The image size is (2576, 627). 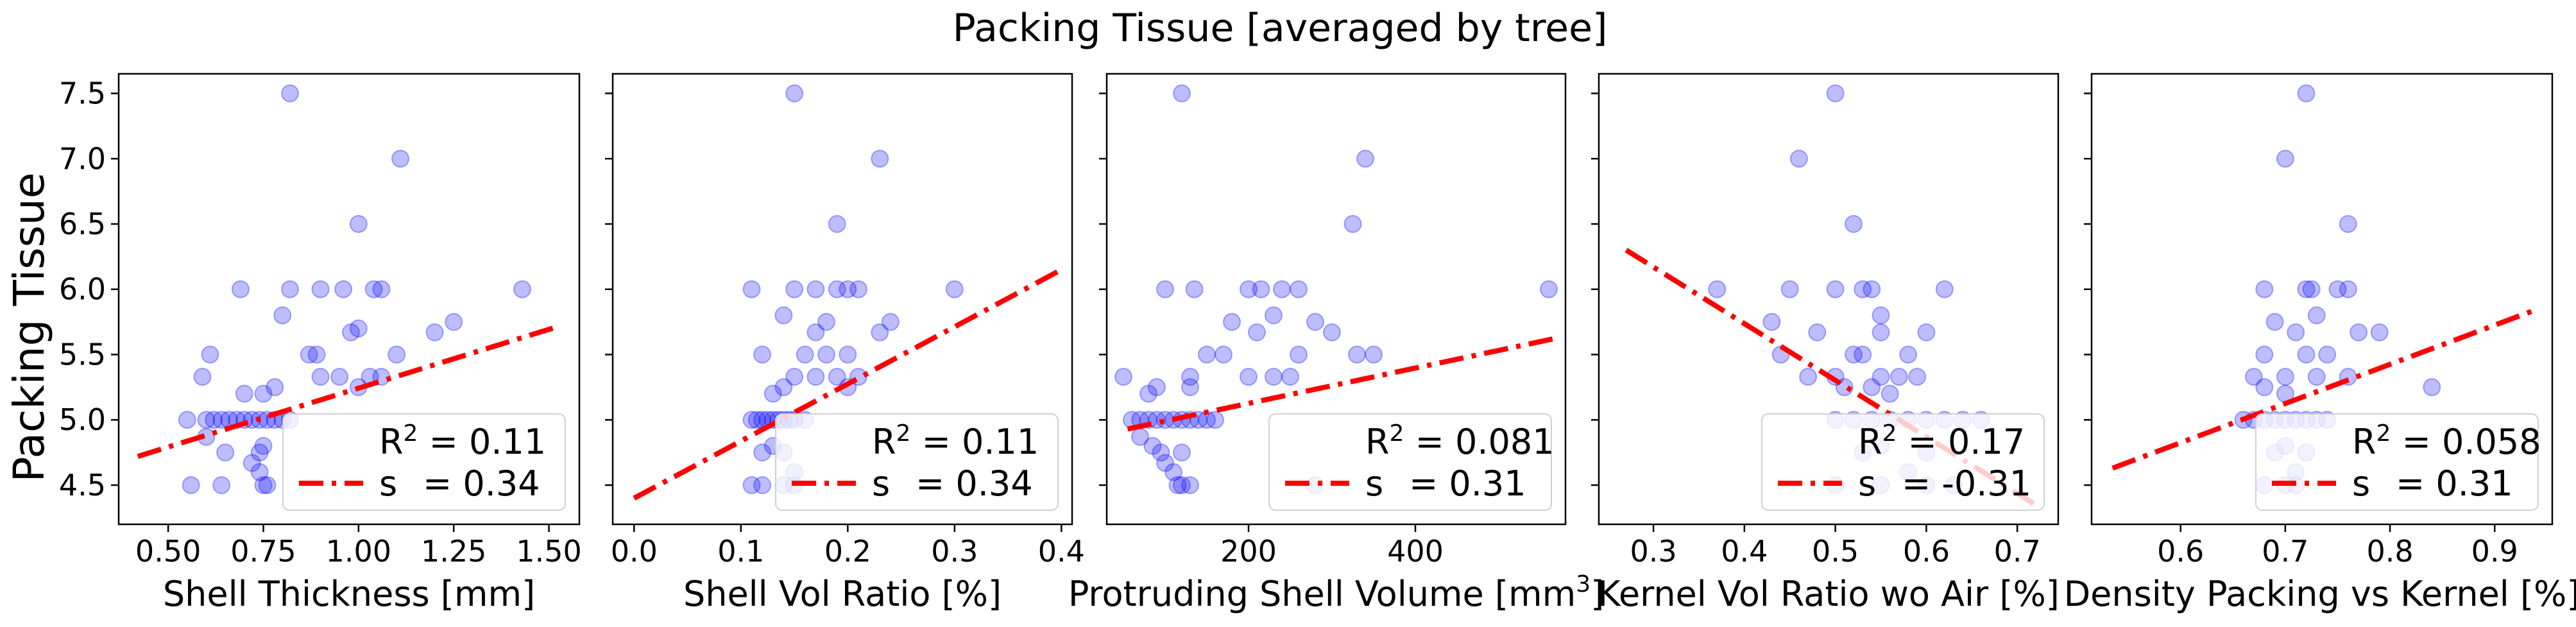 I want to click on legend: R2 = 0.11s = 0.34, so click(x=917, y=462).